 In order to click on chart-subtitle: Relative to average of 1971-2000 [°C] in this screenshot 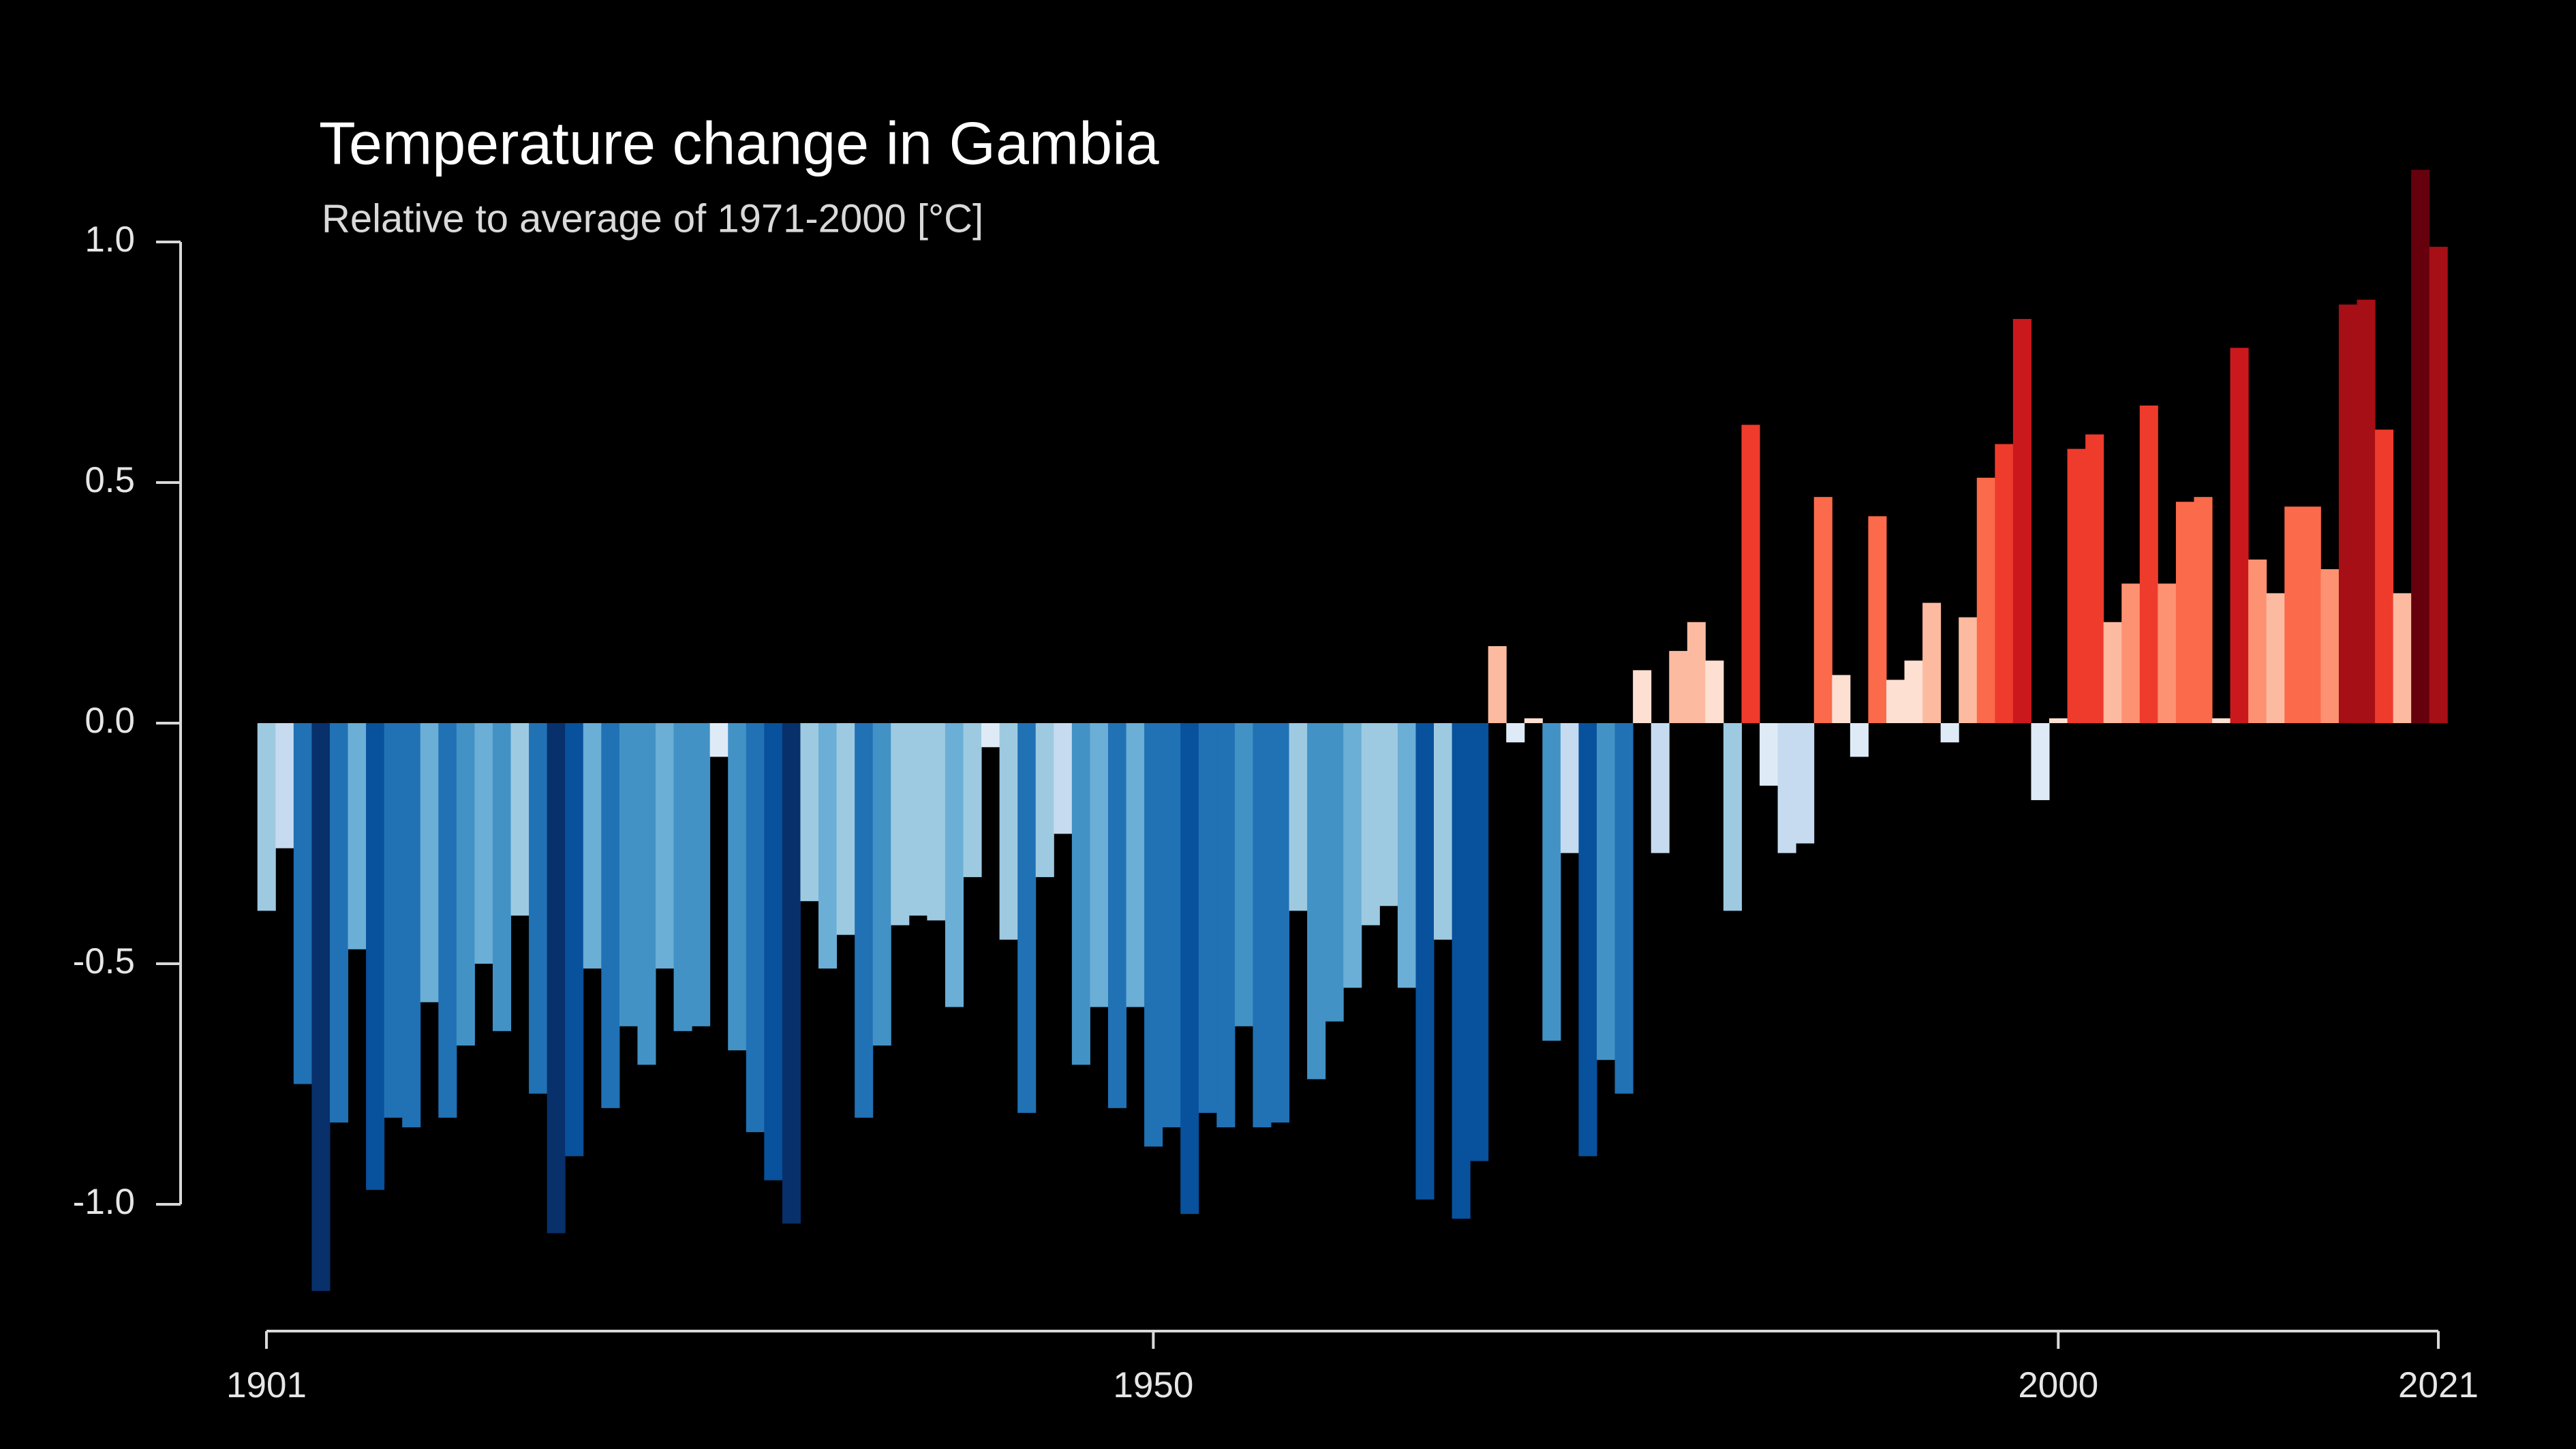, I will do `click(652, 218)`.